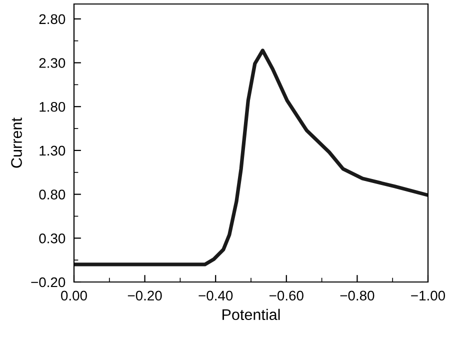 This screenshot has height=342, width=454. What do you see at coordinates (48, 282) in the screenshot?
I see `y-tick-label: −0.20` at bounding box center [48, 282].